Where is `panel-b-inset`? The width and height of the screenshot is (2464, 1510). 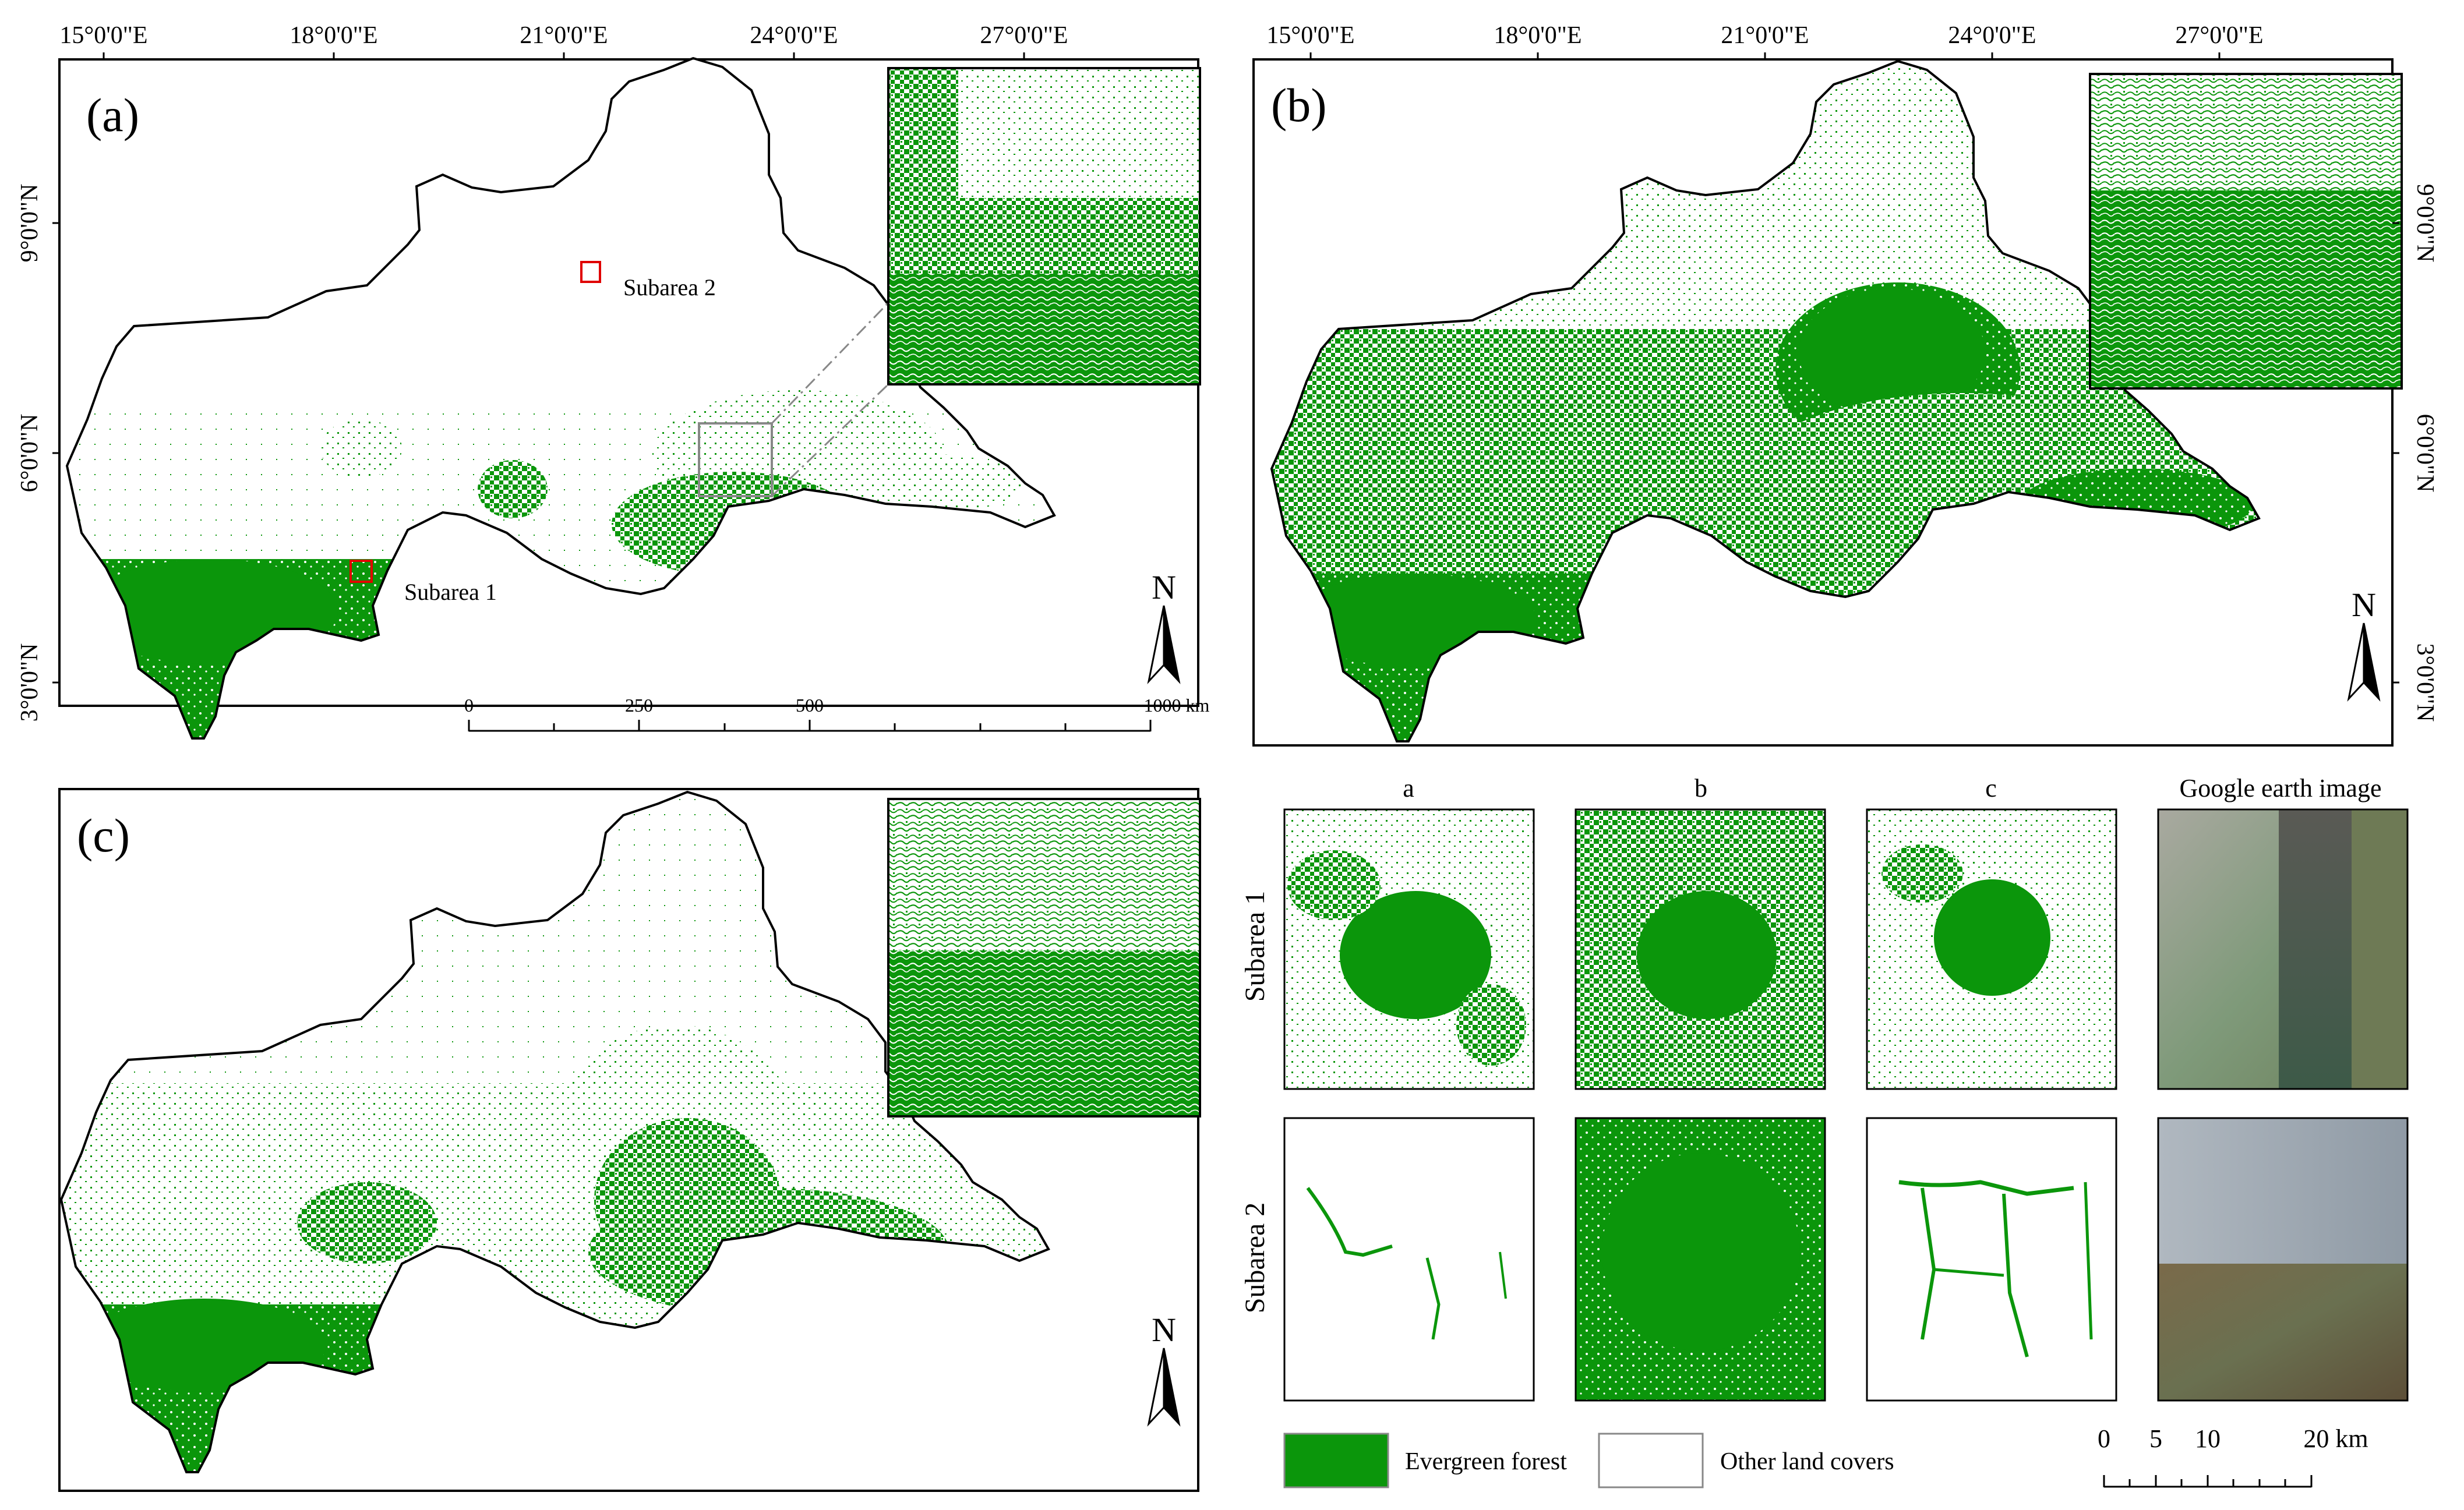 panel-b-inset is located at coordinates (2246, 231).